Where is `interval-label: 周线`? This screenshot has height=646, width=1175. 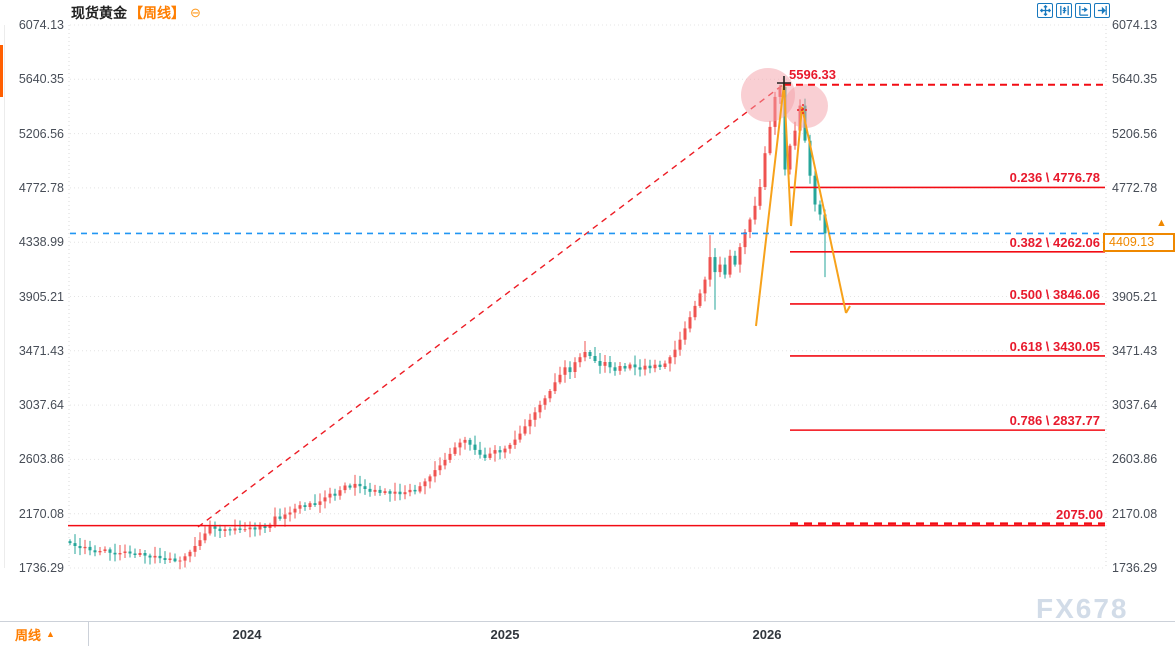
interval-label: 周线 is located at coordinates (28, 635).